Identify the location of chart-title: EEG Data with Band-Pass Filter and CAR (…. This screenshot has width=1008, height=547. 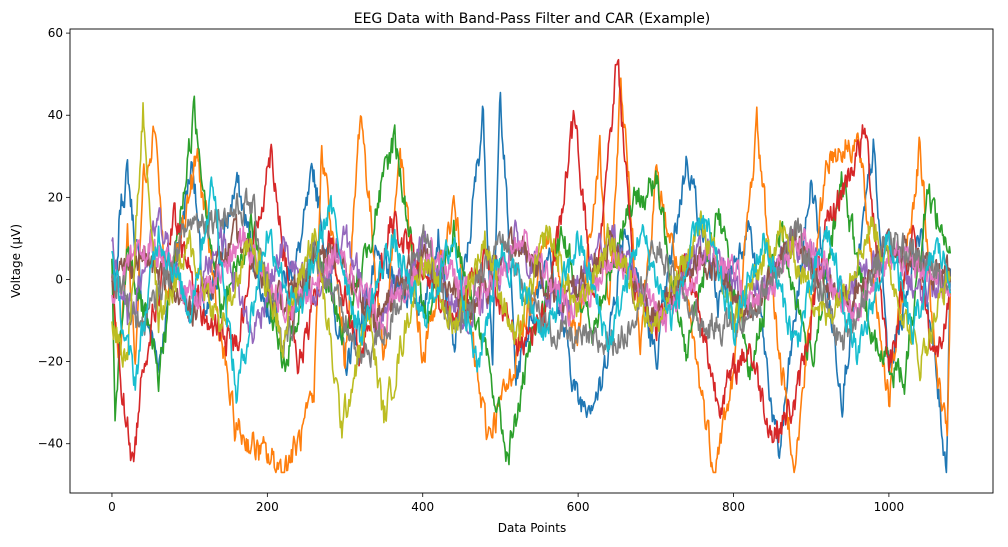
(532, 19).